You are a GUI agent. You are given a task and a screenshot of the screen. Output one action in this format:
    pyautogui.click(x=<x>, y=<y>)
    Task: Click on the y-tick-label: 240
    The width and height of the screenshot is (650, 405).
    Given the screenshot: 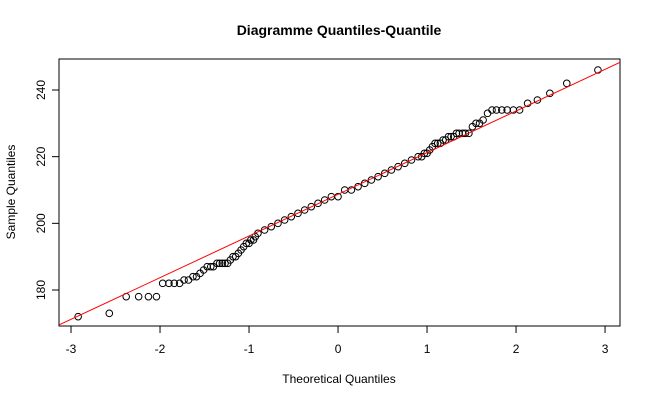 What is the action you would take?
    pyautogui.click(x=41, y=90)
    